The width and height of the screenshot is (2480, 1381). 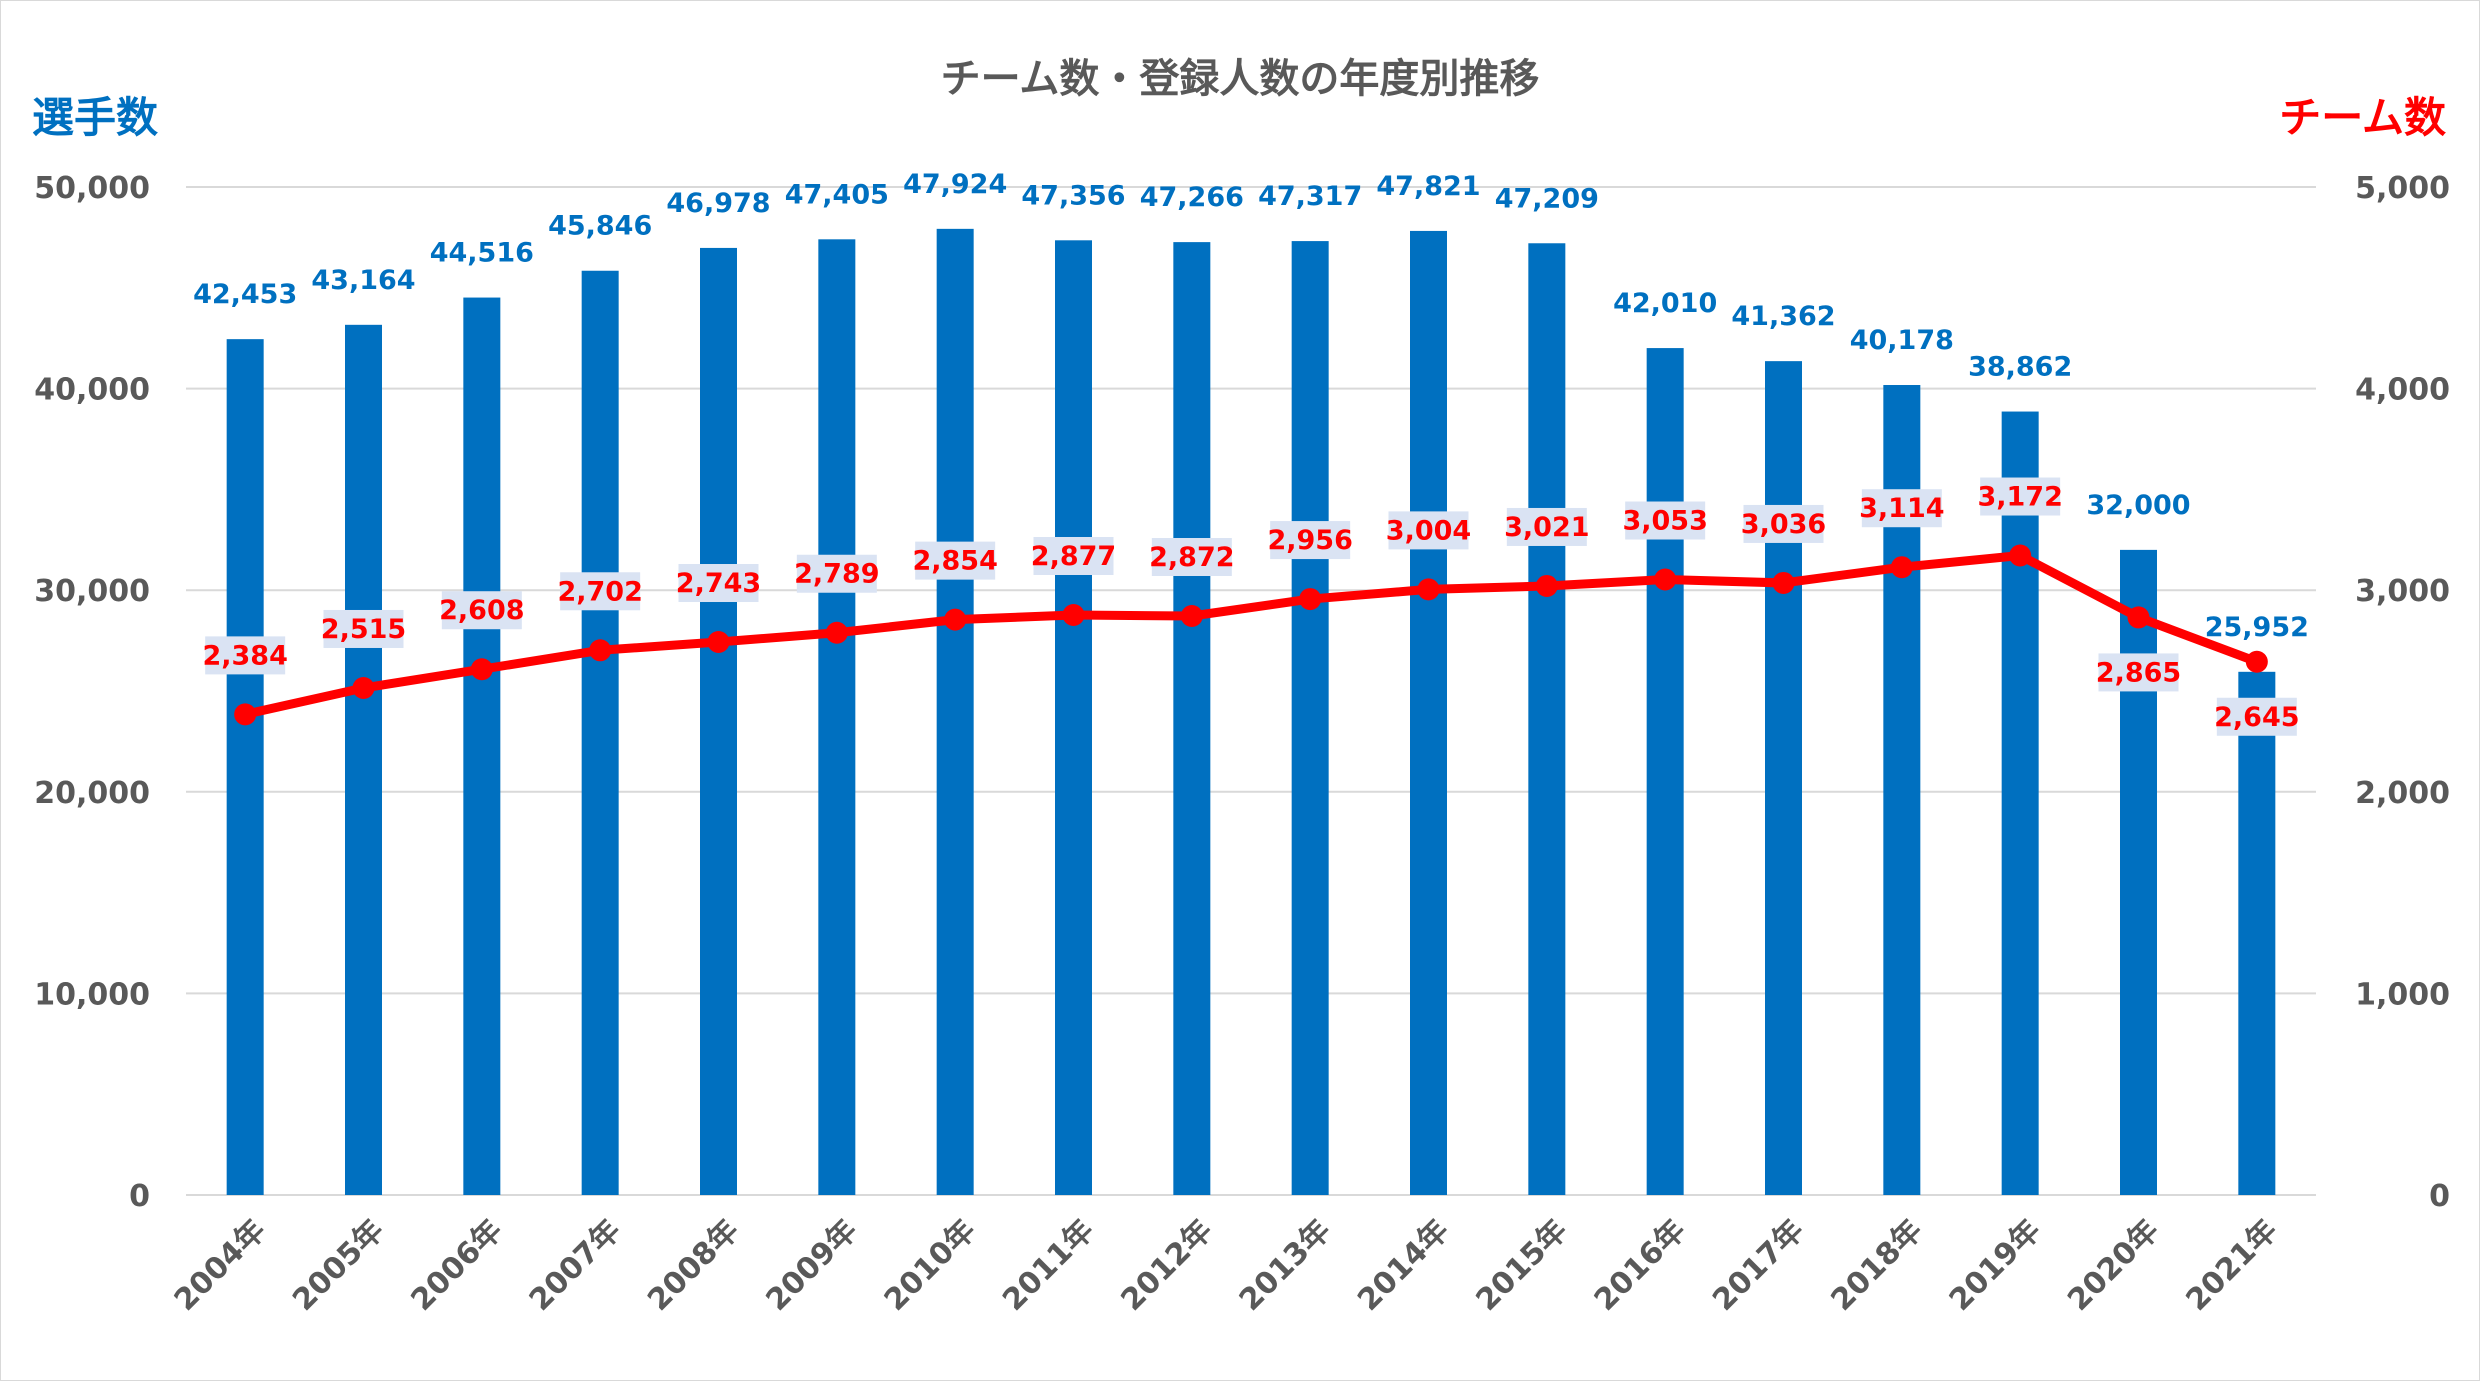 What do you see at coordinates (1403, 1265) in the screenshot?
I see `x-tick-label: 2014年` at bounding box center [1403, 1265].